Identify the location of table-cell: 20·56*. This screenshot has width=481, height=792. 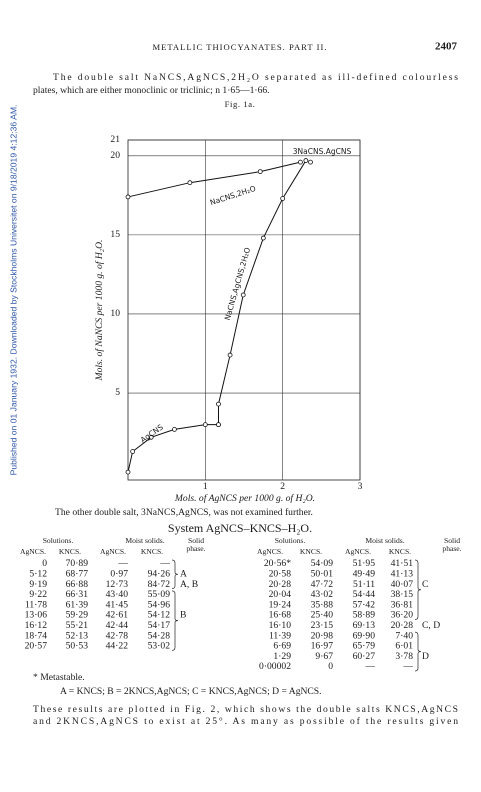
(277, 563).